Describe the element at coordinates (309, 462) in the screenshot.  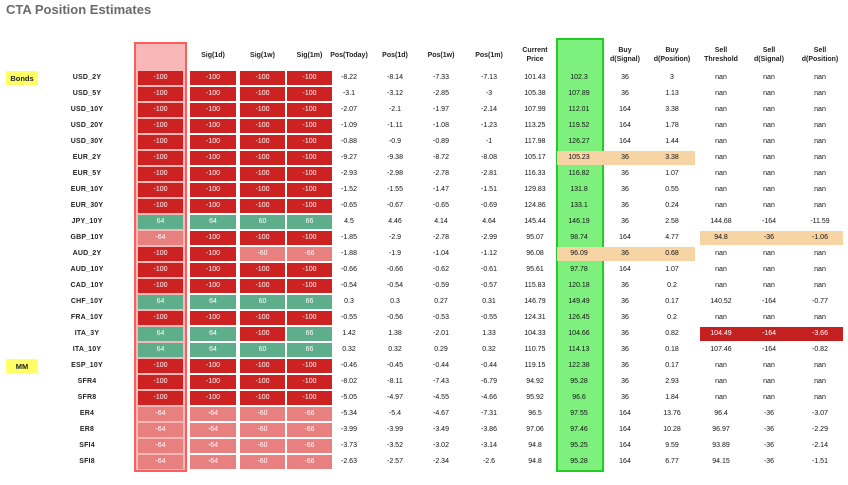
I see `signal-cell: -66` at that location.